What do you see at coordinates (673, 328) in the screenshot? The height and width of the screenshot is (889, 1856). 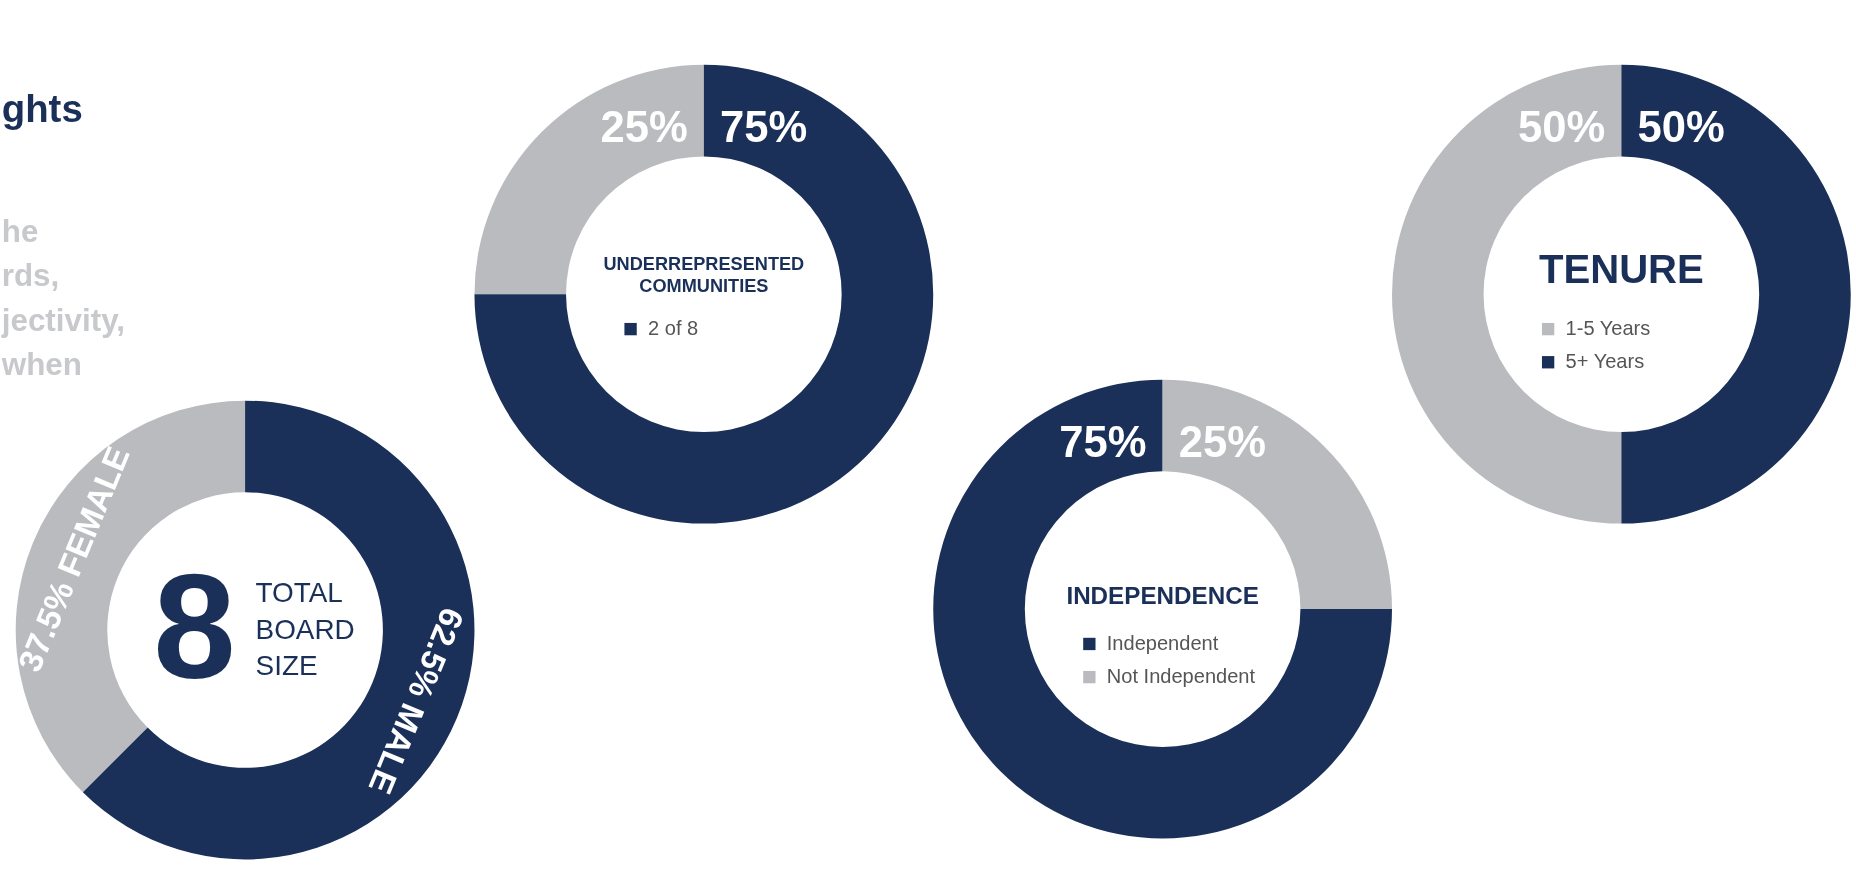 I see `legend-label: 2 of 8` at bounding box center [673, 328].